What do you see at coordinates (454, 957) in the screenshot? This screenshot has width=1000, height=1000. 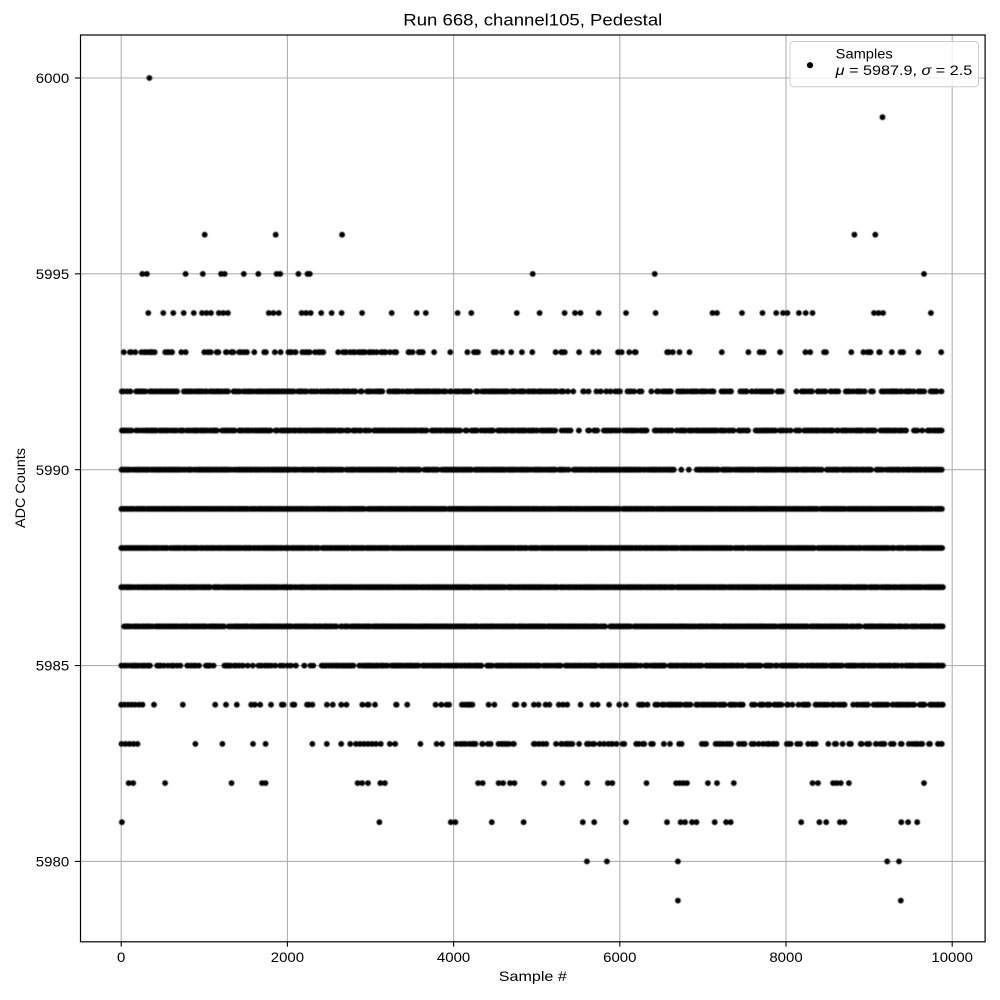 I see `svg-text: 4000` at bounding box center [454, 957].